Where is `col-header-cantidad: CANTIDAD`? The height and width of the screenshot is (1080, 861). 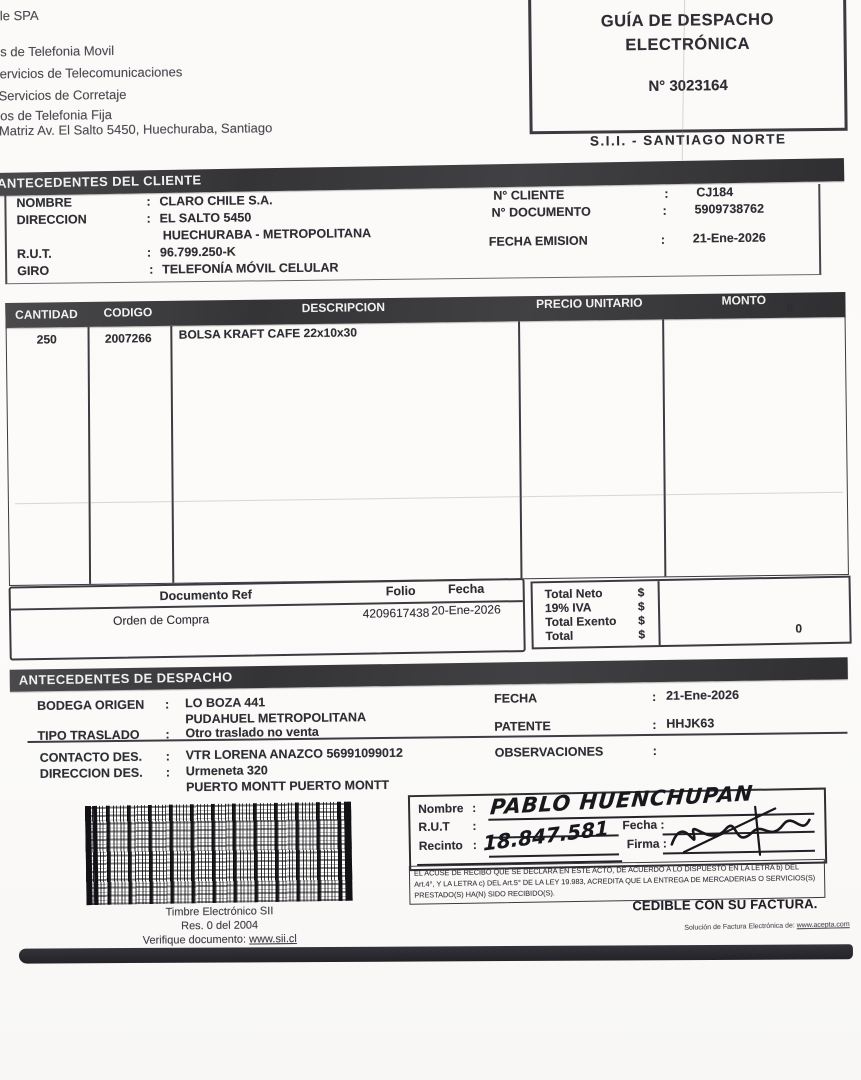 col-header-cantidad: CANTIDAD is located at coordinates (46, 314).